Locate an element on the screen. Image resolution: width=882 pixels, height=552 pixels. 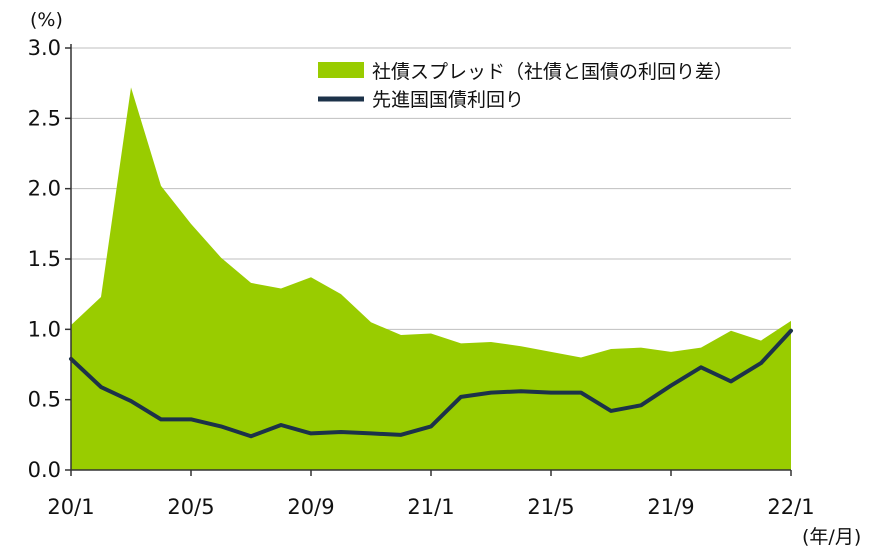
x-axis-unit-label: (年/月) is located at coordinates (831, 537).